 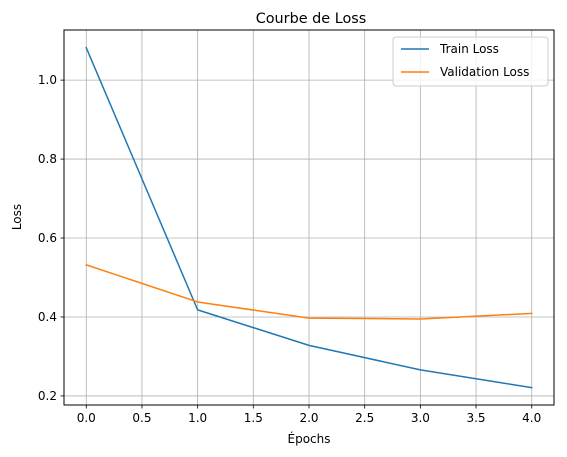 I want to click on y-axis-ticks: 0.2 0.4 0.6 0.8 1.0, so click(x=51, y=238).